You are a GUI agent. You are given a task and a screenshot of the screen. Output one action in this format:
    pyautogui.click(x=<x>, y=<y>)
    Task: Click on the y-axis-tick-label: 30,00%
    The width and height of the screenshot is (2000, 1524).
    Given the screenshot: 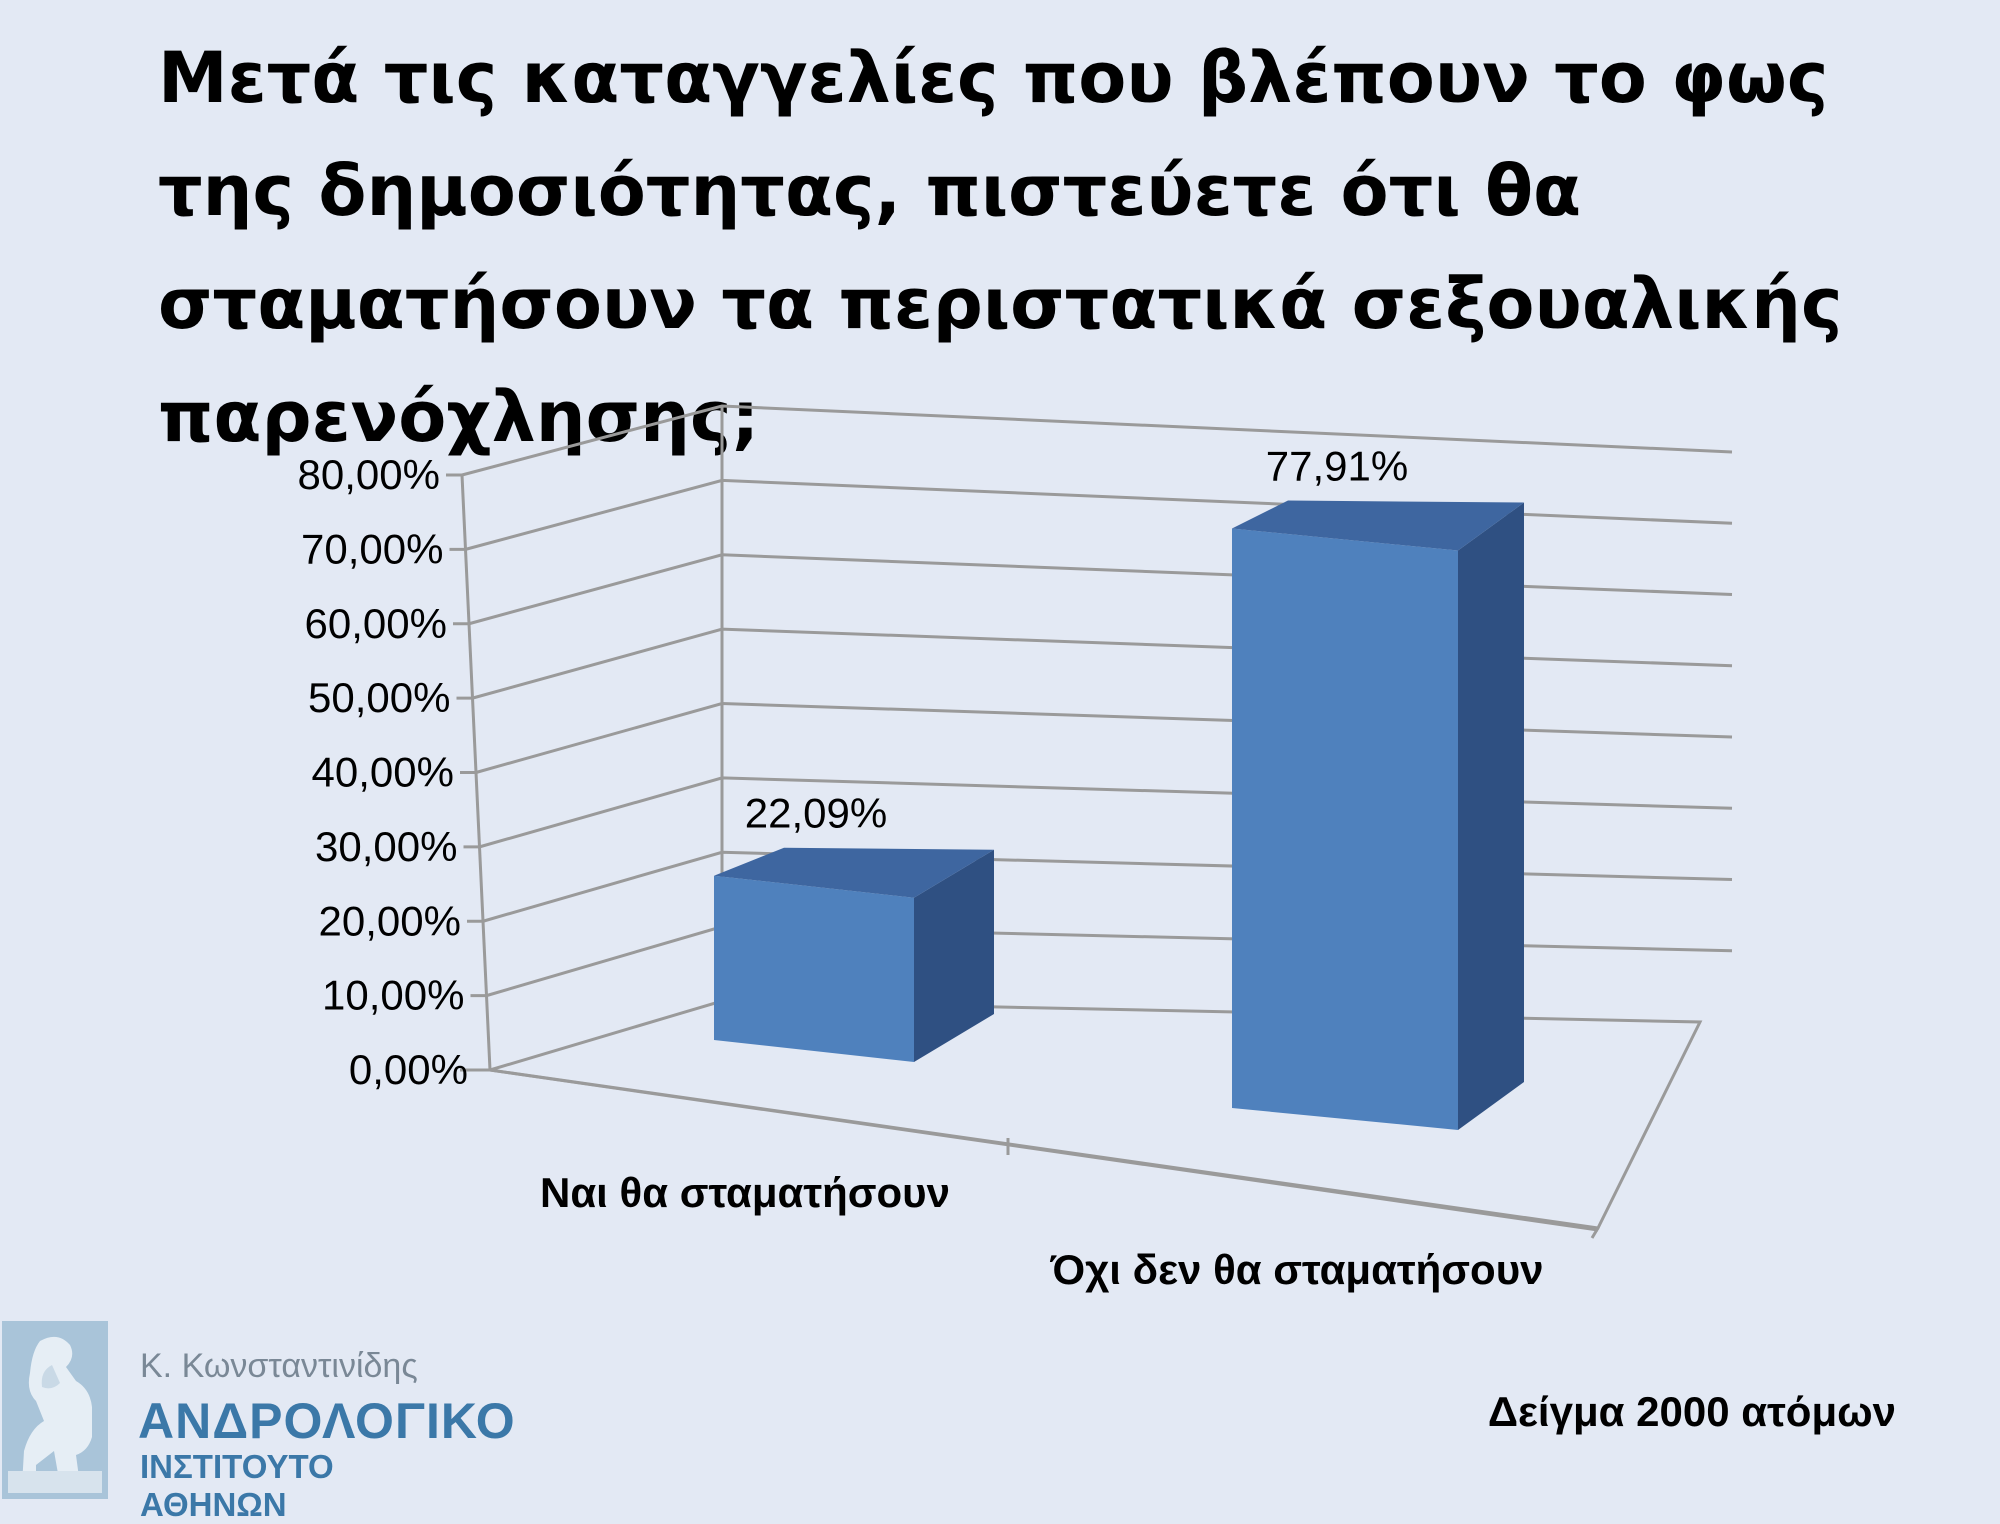 What is the action you would take?
    pyautogui.click(x=386, y=846)
    